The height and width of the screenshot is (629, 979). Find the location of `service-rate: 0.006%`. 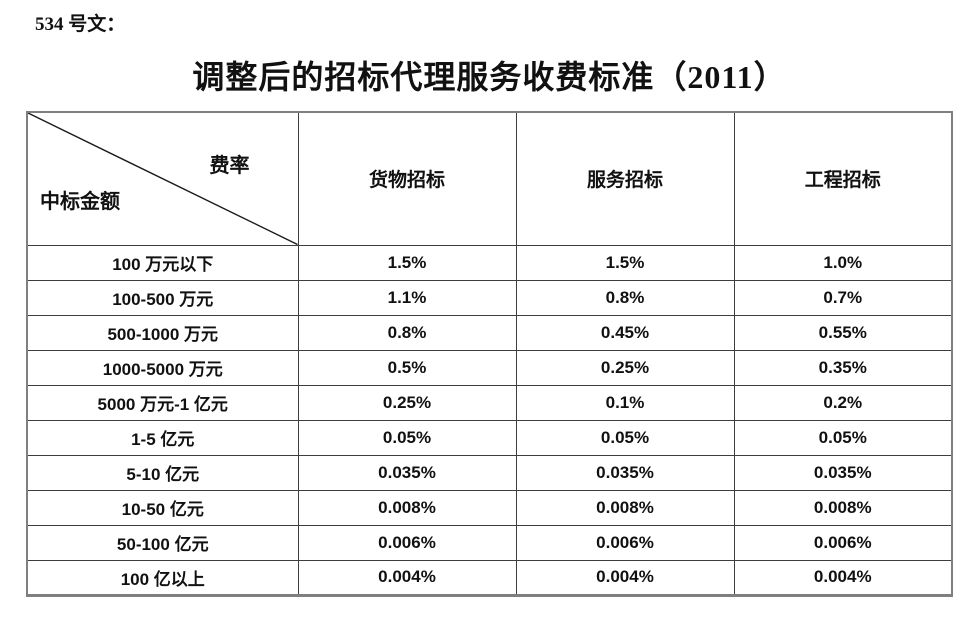

service-rate: 0.006% is located at coordinates (625, 542).